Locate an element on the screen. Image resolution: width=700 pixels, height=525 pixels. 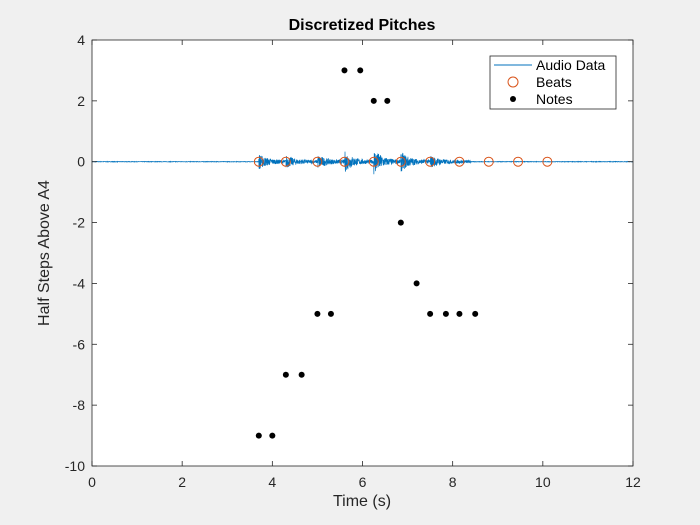
x-tick-label: 2 is located at coordinates (182, 482).